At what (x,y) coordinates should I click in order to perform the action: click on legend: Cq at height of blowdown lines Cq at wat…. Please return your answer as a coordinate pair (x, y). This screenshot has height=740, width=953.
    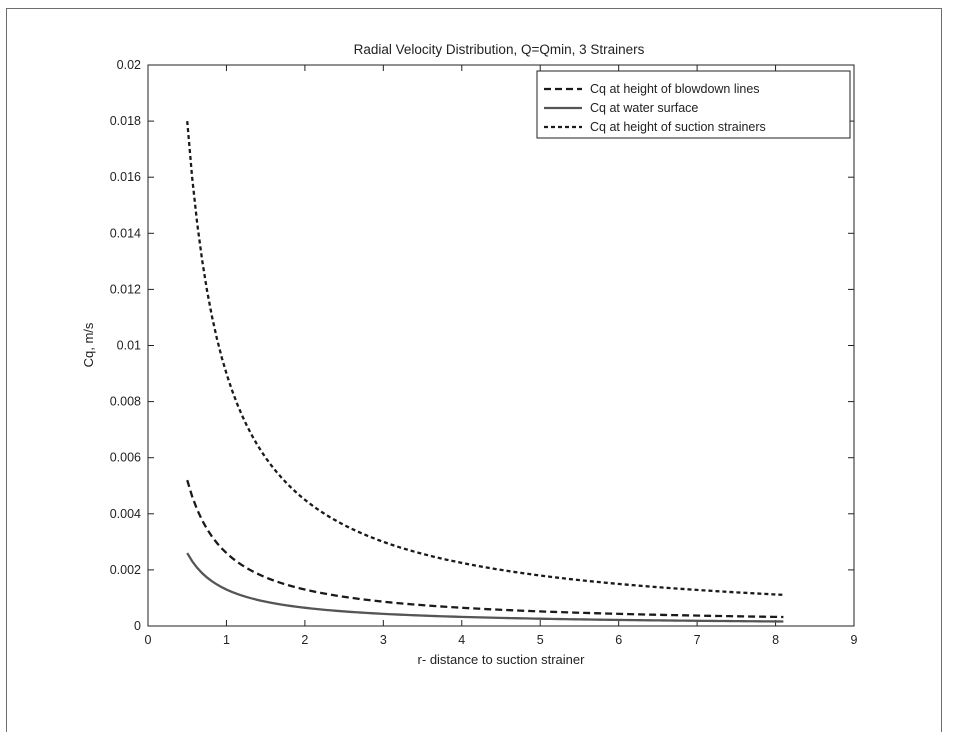
    Looking at the image, I should click on (693, 104).